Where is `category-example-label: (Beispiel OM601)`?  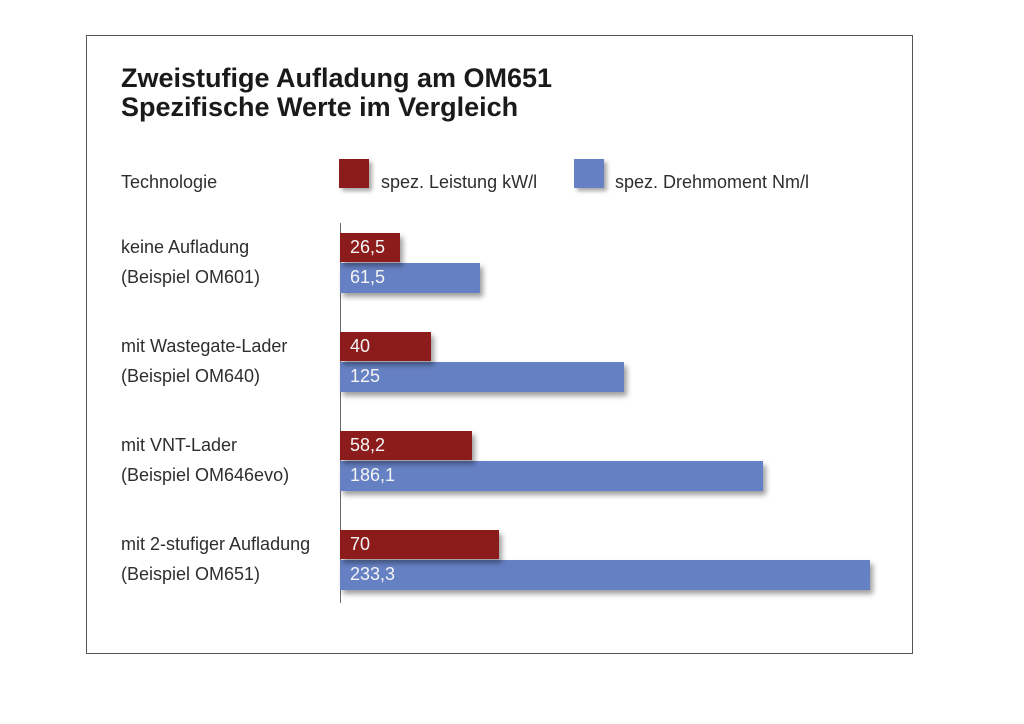
category-example-label: (Beispiel OM601) is located at coordinates (191, 277).